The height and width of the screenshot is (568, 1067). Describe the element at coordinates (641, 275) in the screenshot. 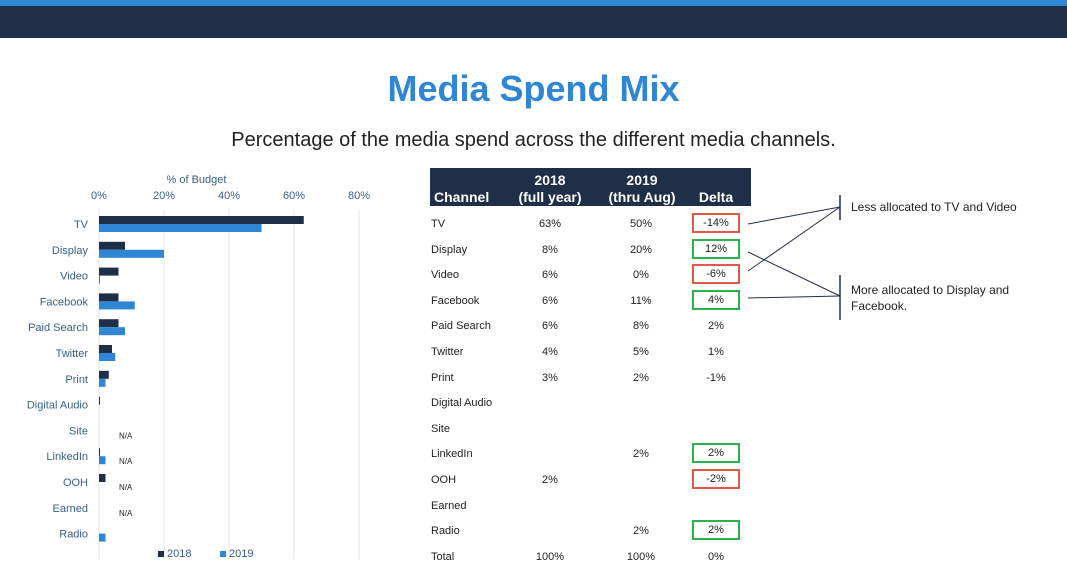

I see `row-2019: 0%` at that location.